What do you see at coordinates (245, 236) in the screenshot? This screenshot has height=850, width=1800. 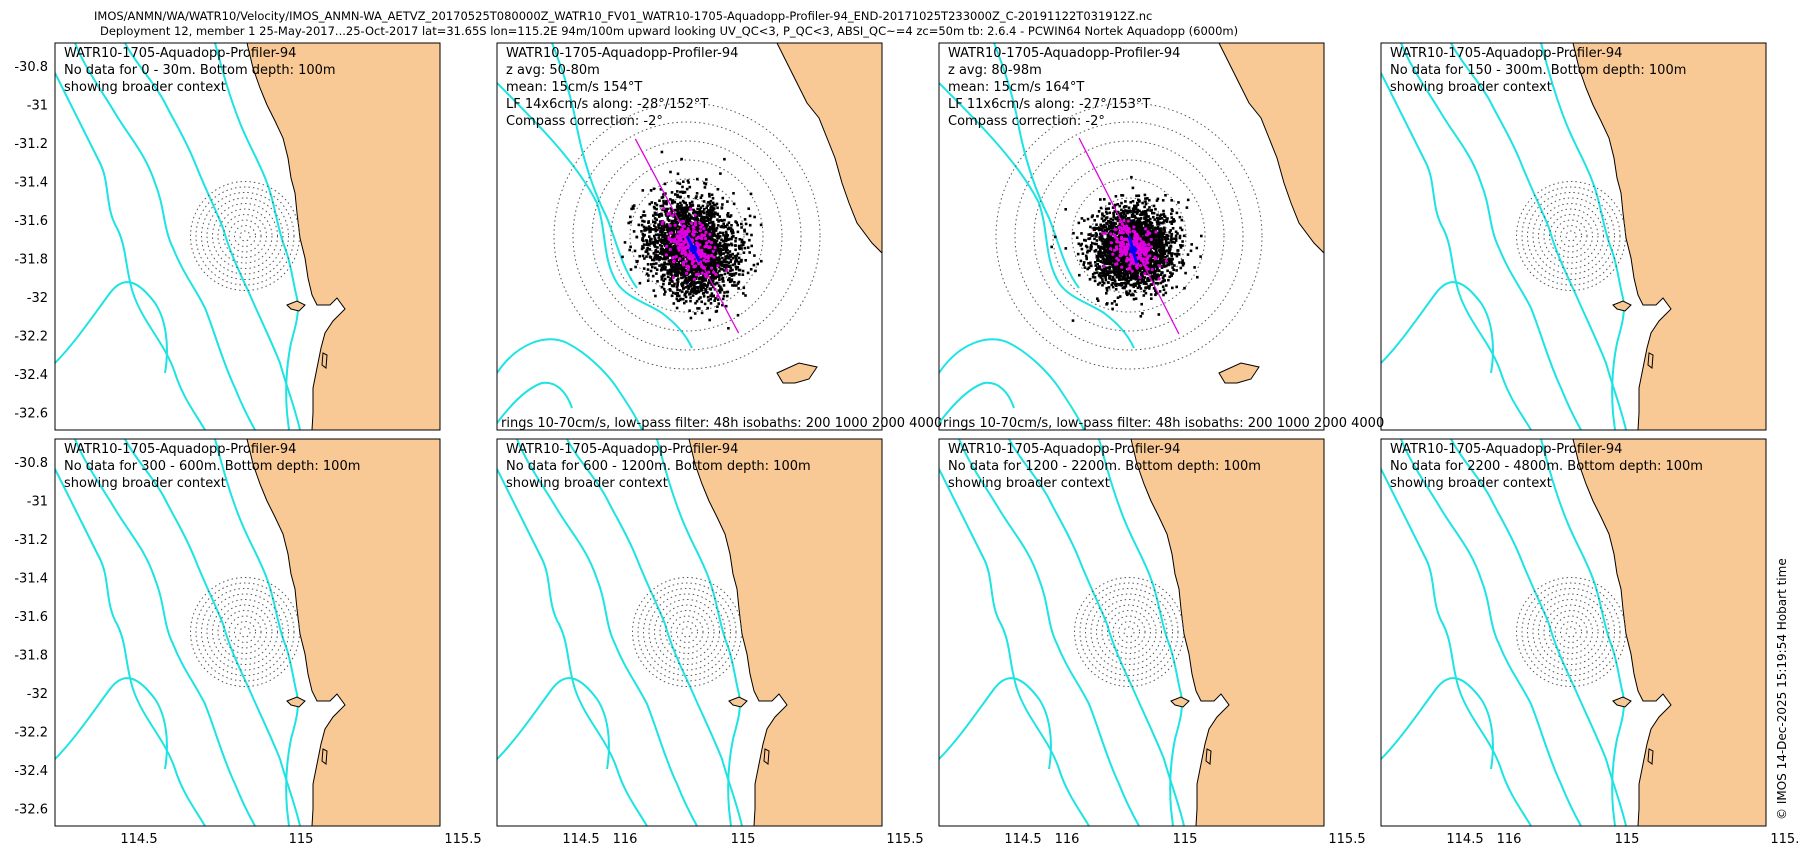 I see `speed-ring` at bounding box center [245, 236].